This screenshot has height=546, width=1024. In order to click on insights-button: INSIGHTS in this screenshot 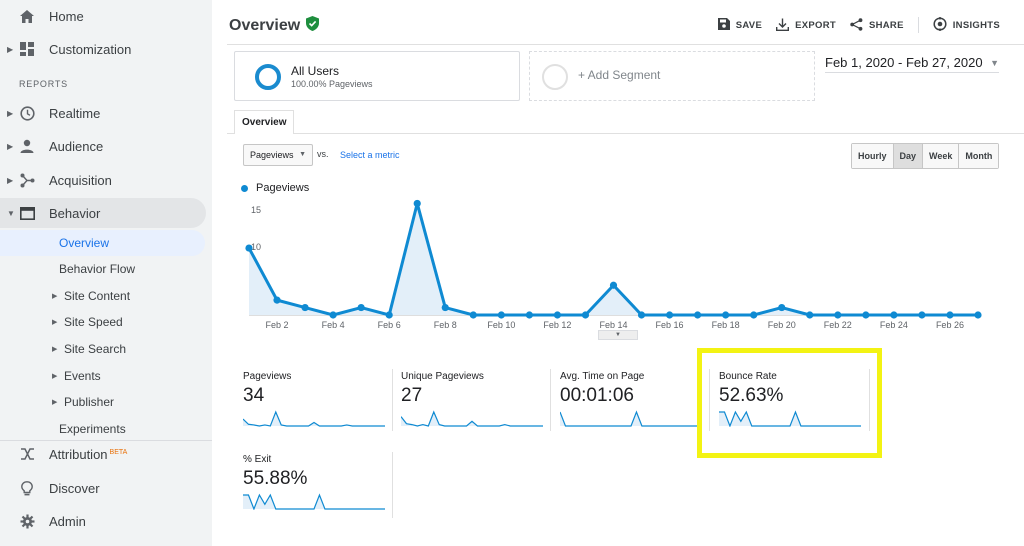, I will do `click(966, 25)`.